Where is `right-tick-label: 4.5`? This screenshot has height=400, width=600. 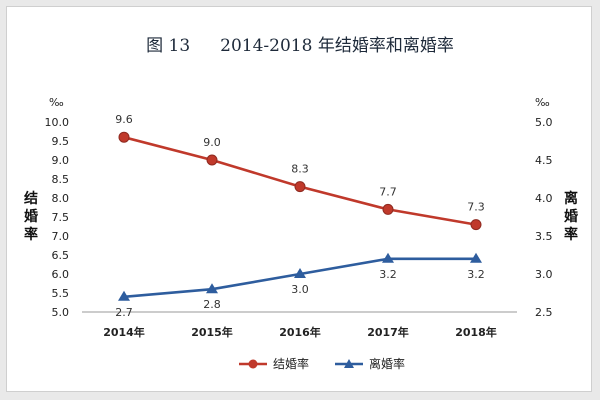
right-tick-label: 4.5 is located at coordinates (544, 160).